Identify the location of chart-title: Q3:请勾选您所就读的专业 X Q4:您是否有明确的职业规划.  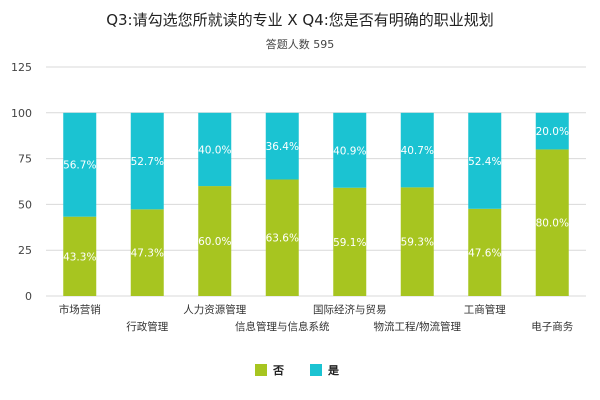
(300, 20).